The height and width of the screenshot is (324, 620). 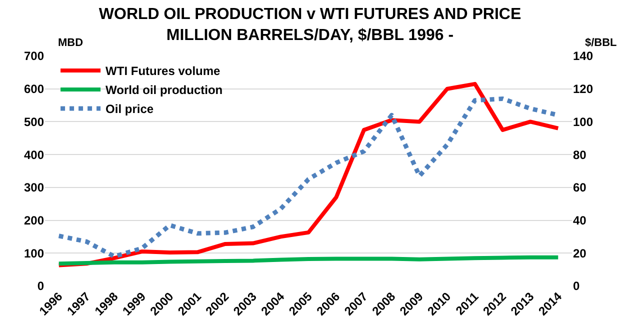 What do you see at coordinates (34, 89) in the screenshot?
I see `y-tick-label: 600` at bounding box center [34, 89].